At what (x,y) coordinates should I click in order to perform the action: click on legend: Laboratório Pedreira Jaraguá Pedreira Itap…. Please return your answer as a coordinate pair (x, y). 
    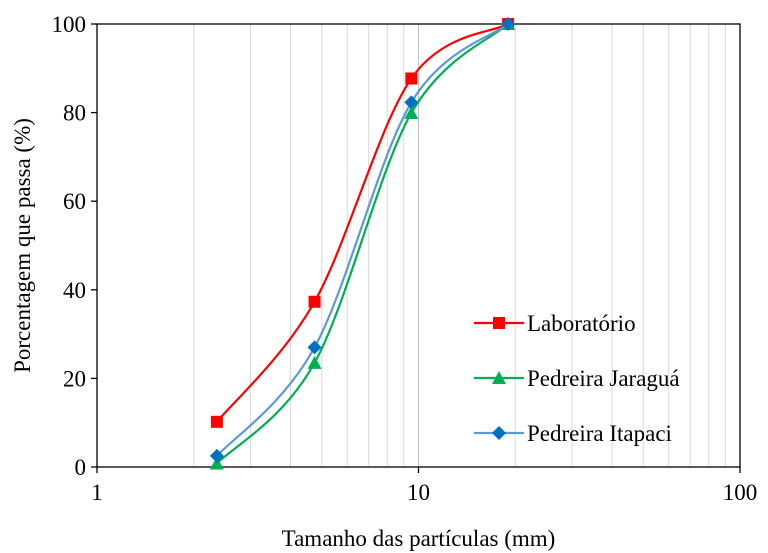
    Looking at the image, I should click on (577, 378).